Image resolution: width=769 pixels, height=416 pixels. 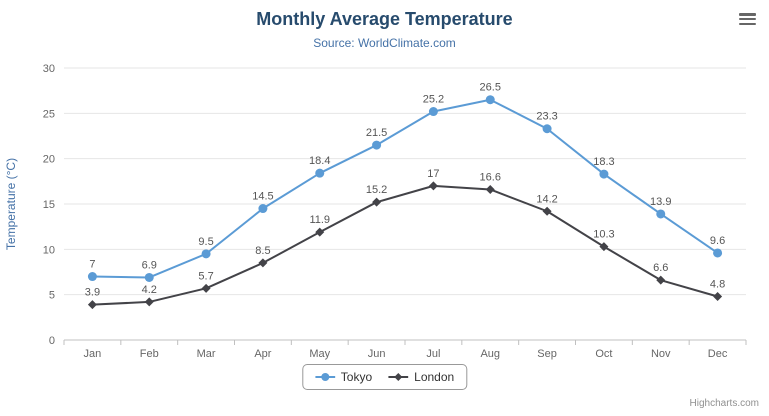 What do you see at coordinates (603, 162) in the screenshot?
I see `tokyo-data-label: 18.3` at bounding box center [603, 162].